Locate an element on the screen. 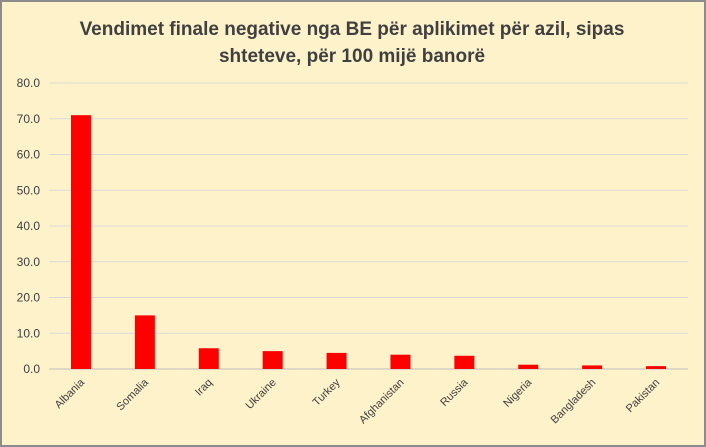 The image size is (706, 447). x-category-label-iraq: Iraq is located at coordinates (204, 388).